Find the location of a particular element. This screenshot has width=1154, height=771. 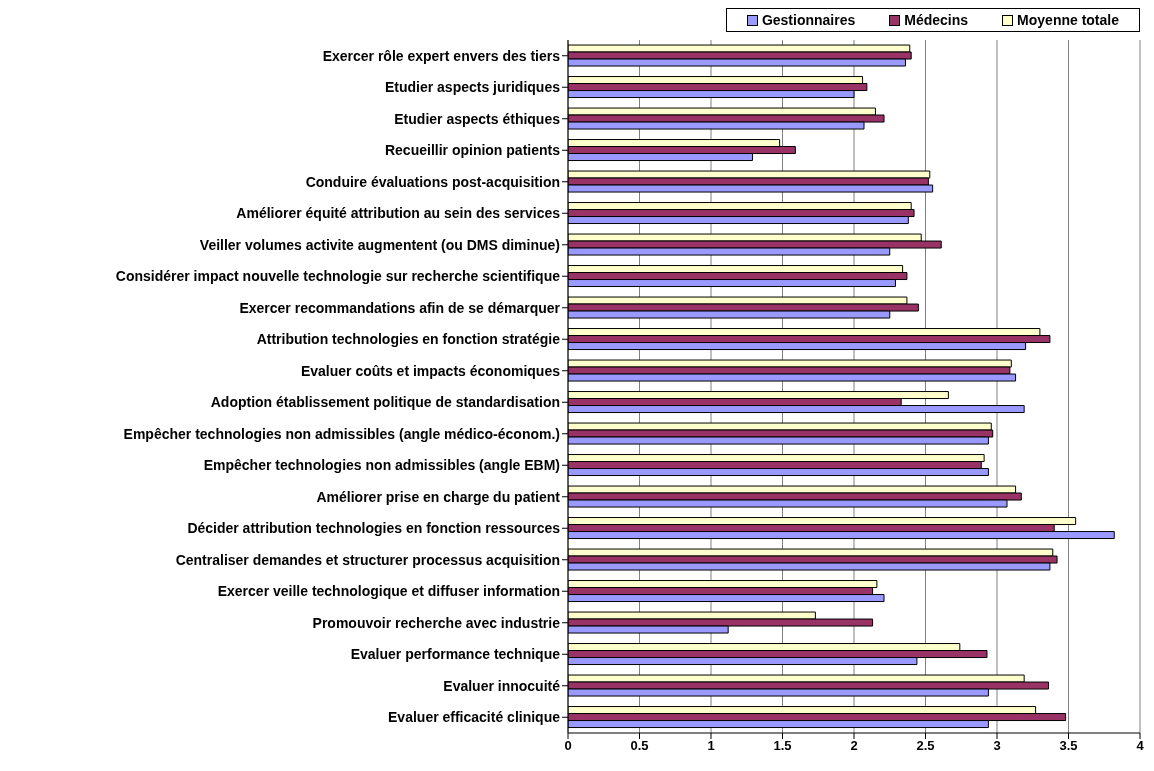

legend-label: Médecins is located at coordinates (936, 20).